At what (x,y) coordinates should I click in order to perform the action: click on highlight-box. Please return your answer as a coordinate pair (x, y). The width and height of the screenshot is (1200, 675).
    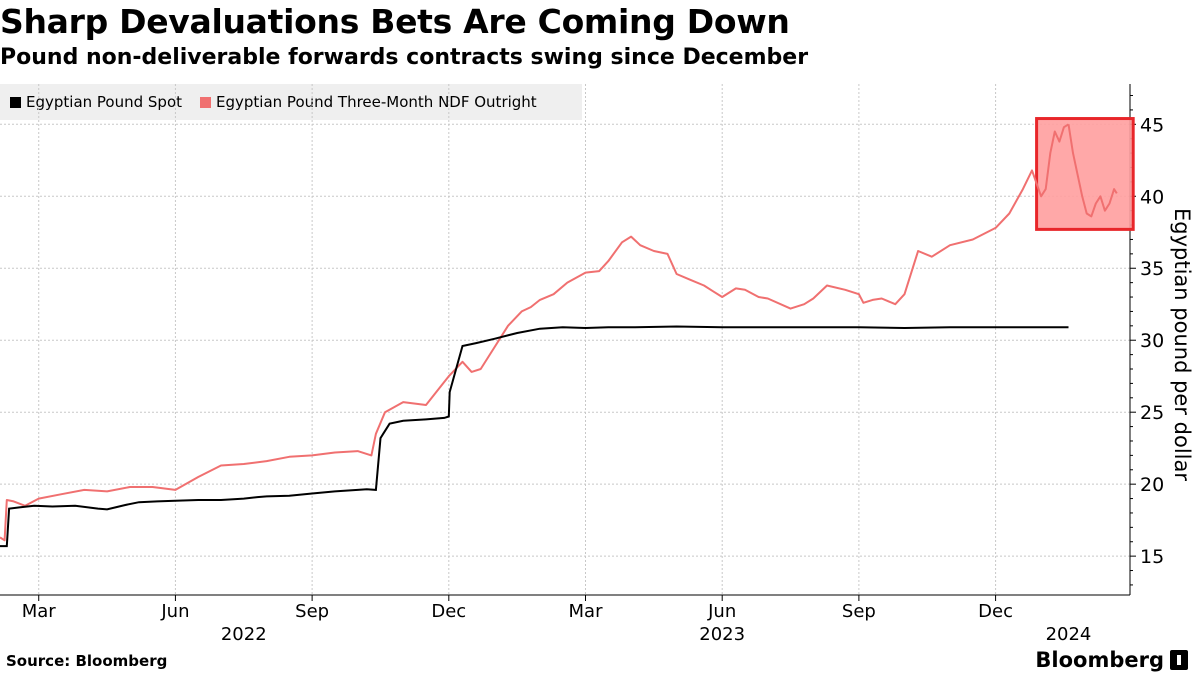
    Looking at the image, I should click on (1085, 174).